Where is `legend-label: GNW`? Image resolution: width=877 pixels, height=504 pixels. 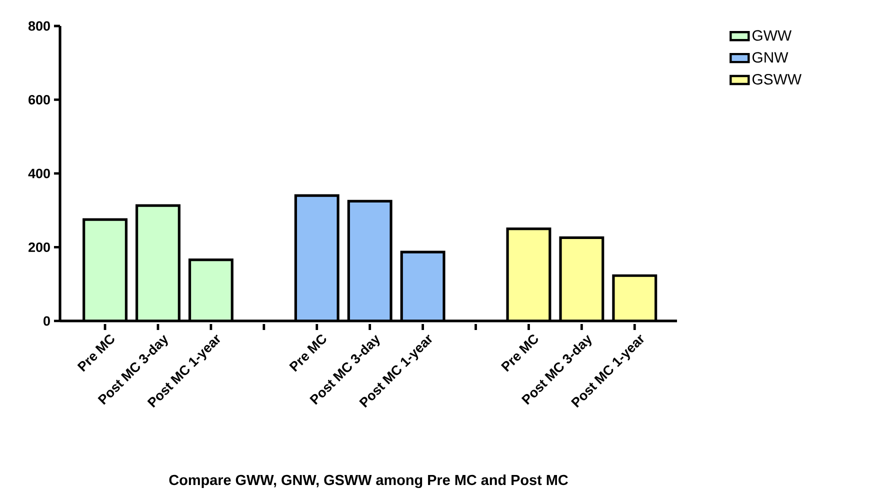 legend-label: GNW is located at coordinates (770, 57).